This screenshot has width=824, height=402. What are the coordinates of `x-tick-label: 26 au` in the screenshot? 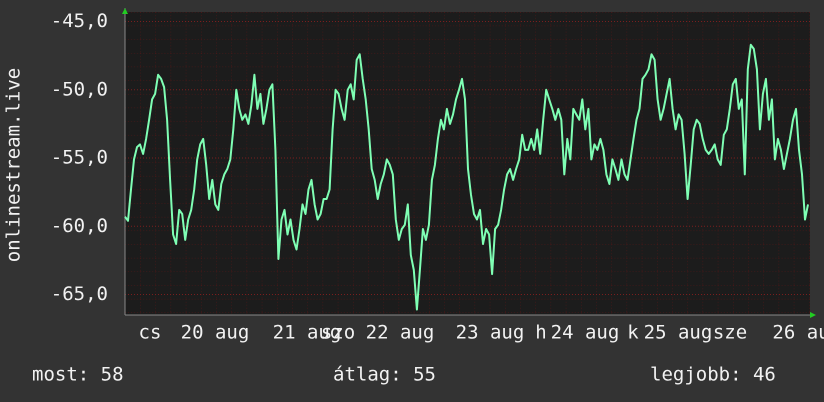 It's located at (798, 333).